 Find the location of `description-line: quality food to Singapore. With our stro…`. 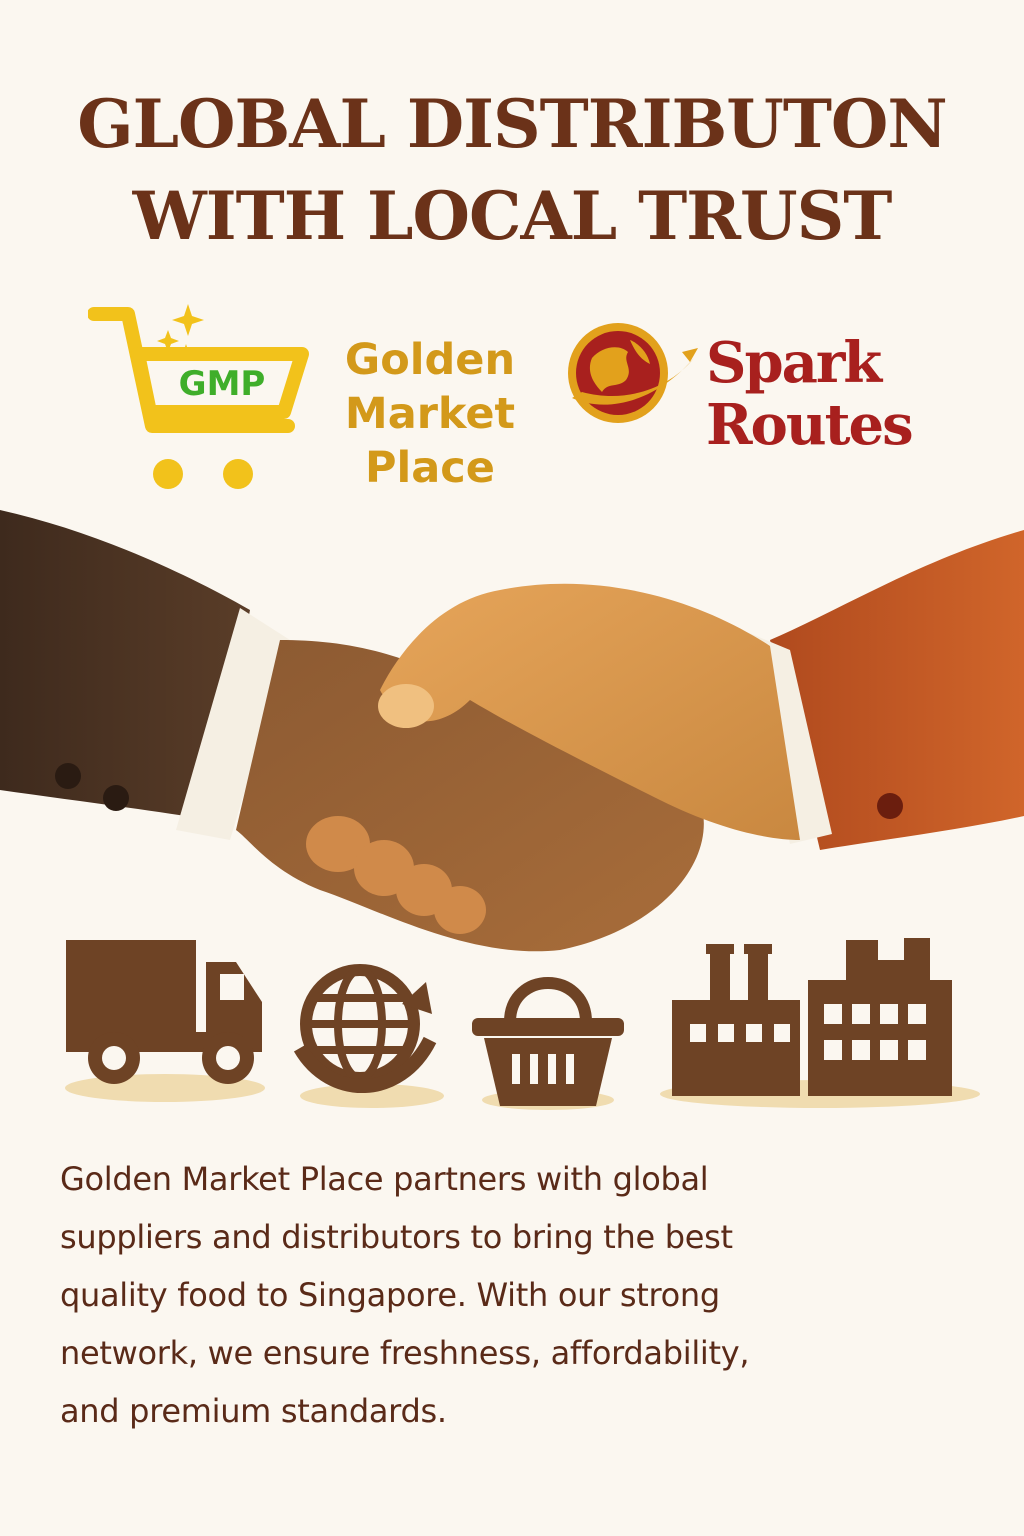

description-line: quality food to Singapore. With our stro… is located at coordinates (390, 1295).